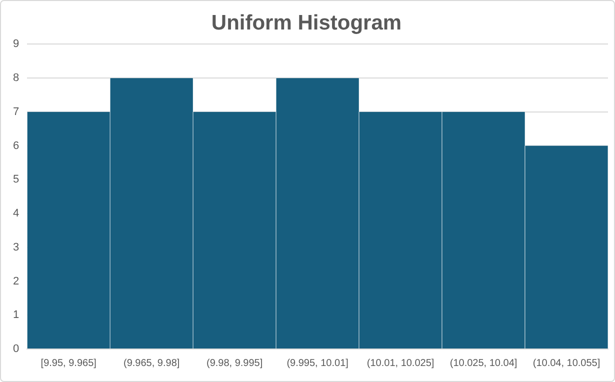 Image resolution: width=615 pixels, height=382 pixels. Describe the element at coordinates (484, 363) in the screenshot. I see `x-tick-label: (10.025, 10.04]` at that location.